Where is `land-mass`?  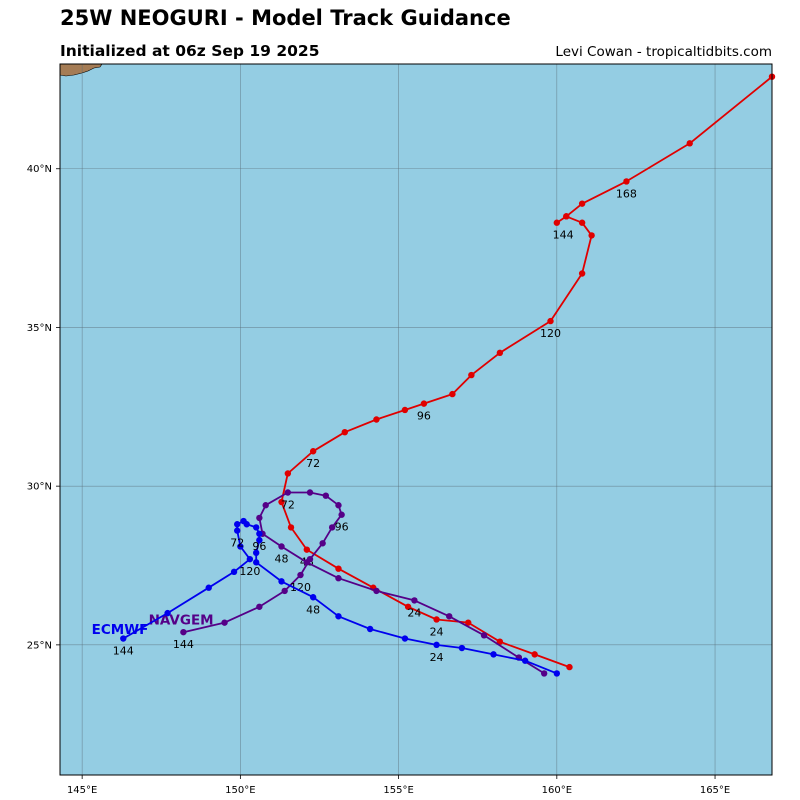 land-mass is located at coordinates (81, 70).